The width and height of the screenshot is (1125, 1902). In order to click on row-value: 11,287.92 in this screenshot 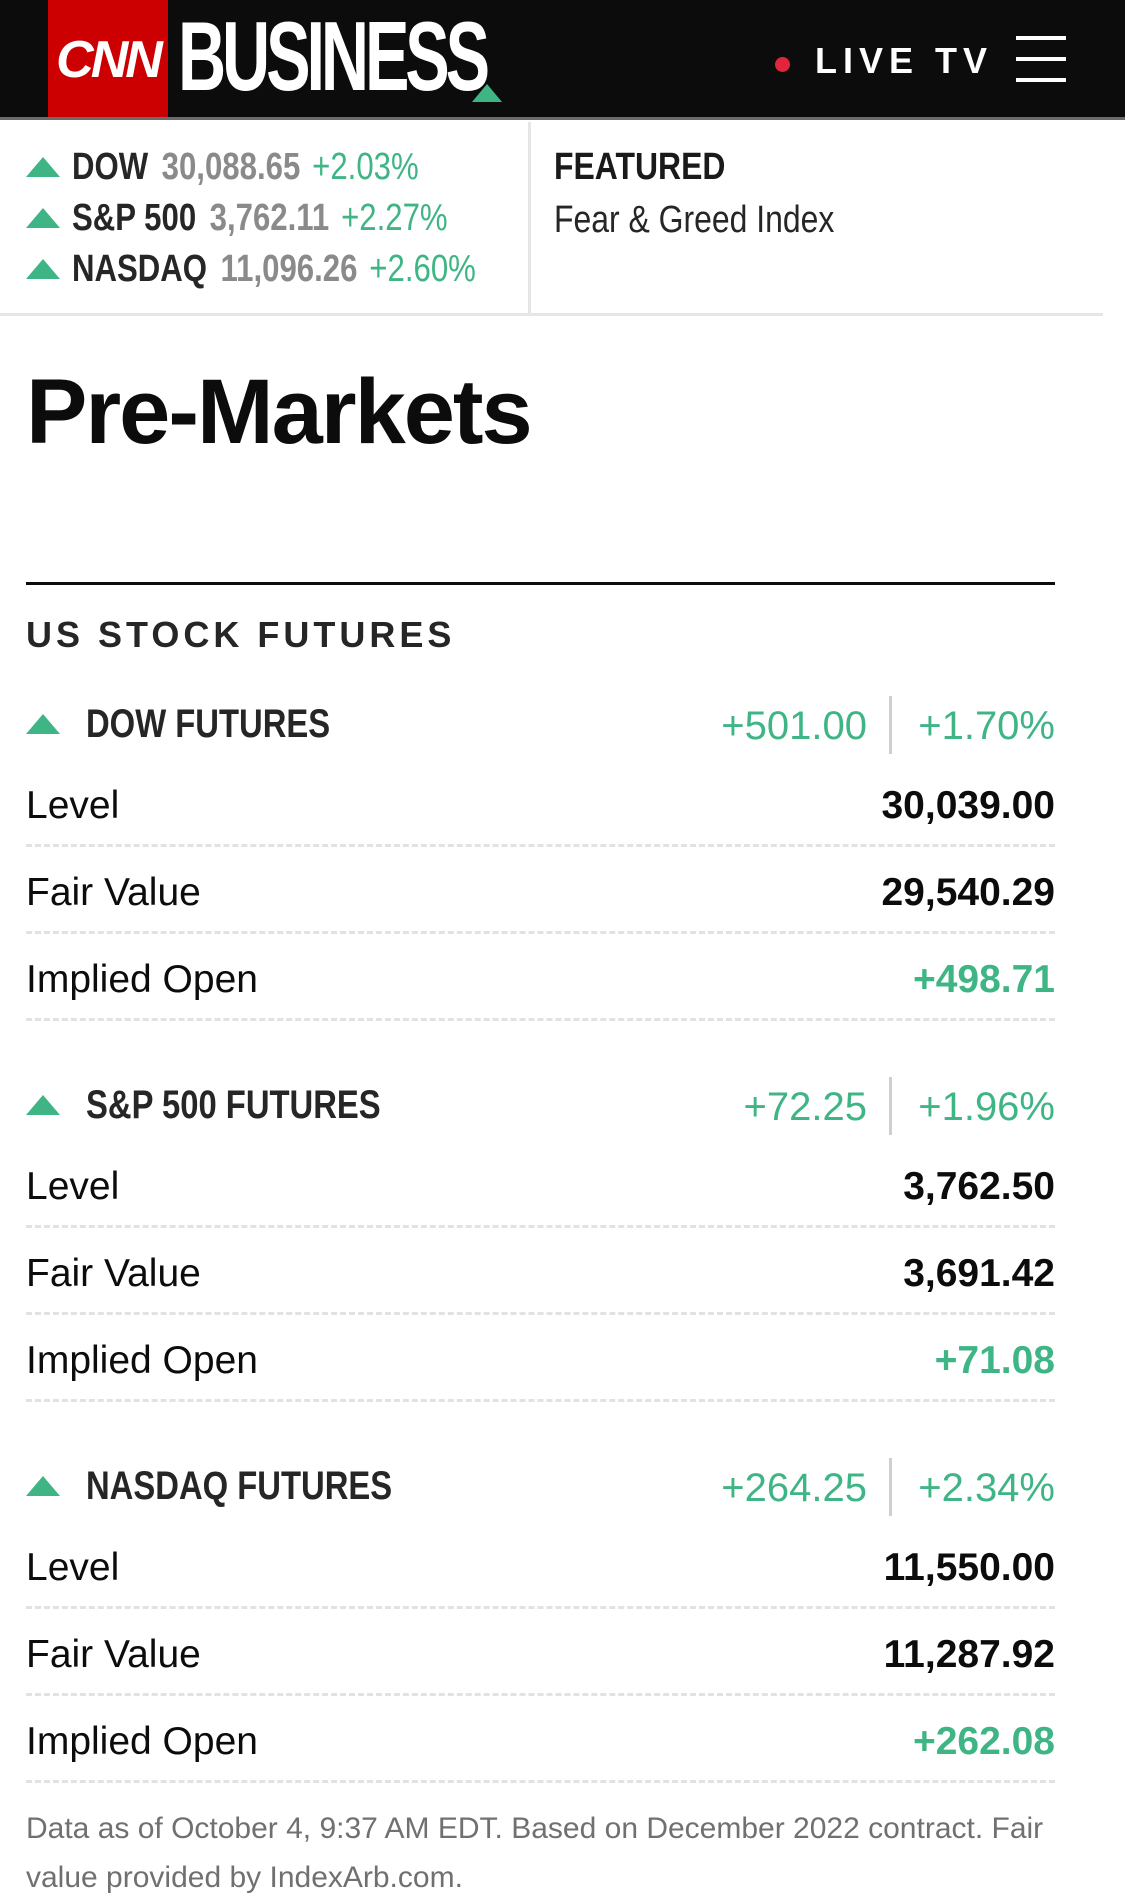, I will do `click(969, 1654)`.